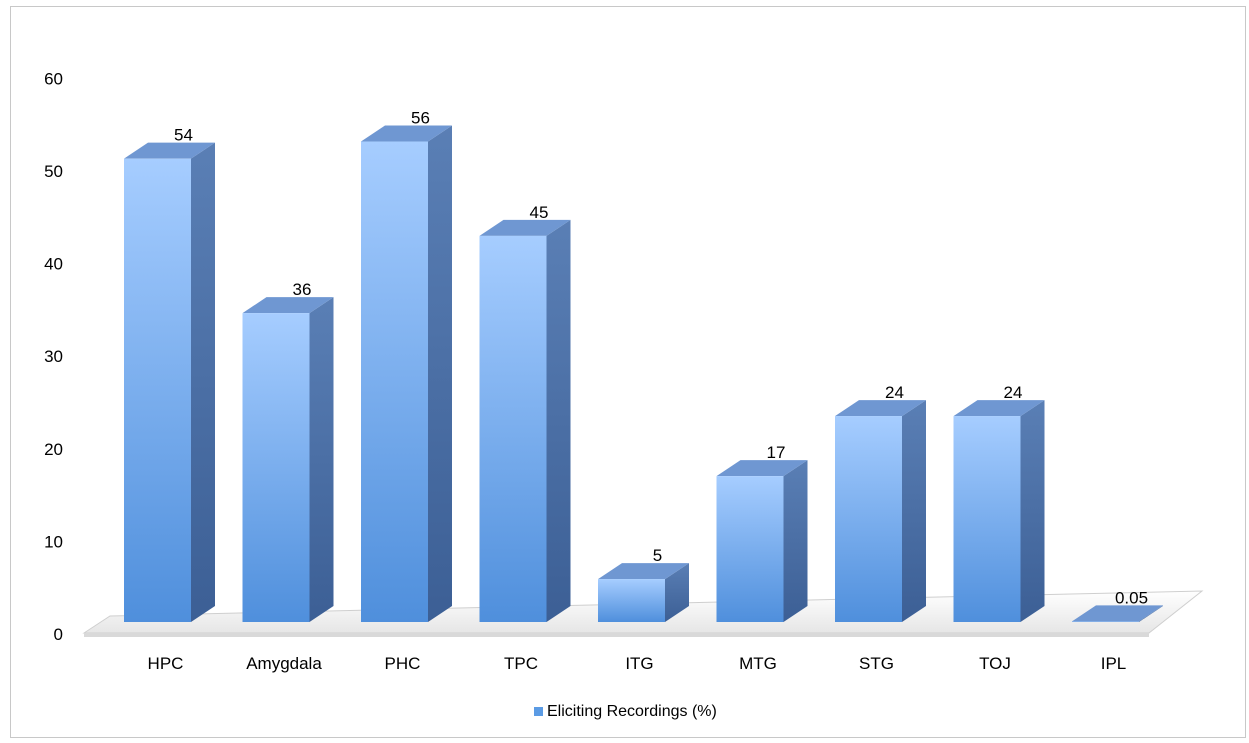  I want to click on data-label: 36, so click(302, 289).